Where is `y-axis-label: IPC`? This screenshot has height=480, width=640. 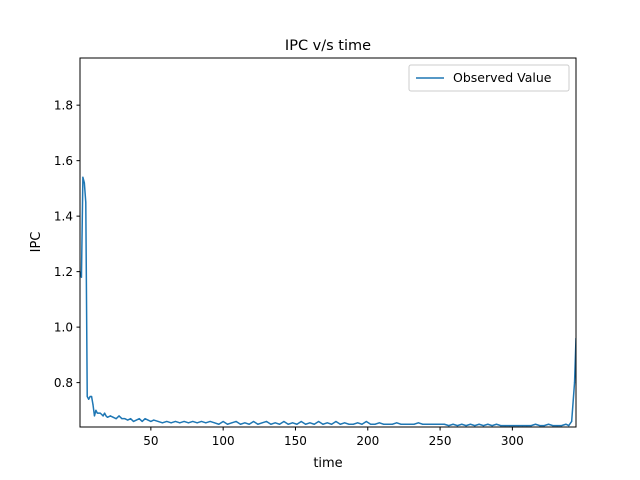 y-axis-label: IPC is located at coordinates (36, 242).